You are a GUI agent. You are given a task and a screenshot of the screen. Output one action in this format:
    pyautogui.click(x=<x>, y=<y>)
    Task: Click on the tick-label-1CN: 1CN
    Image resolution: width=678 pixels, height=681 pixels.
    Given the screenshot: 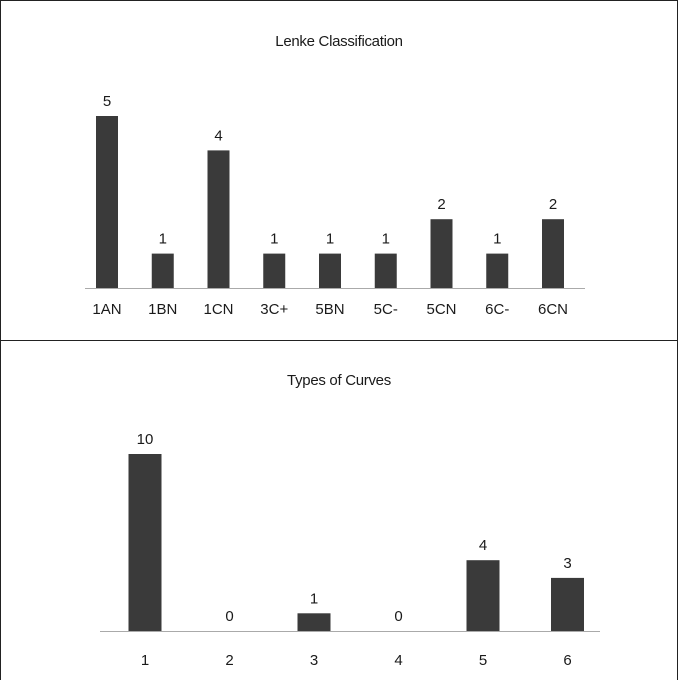 What is the action you would take?
    pyautogui.click(x=218, y=309)
    